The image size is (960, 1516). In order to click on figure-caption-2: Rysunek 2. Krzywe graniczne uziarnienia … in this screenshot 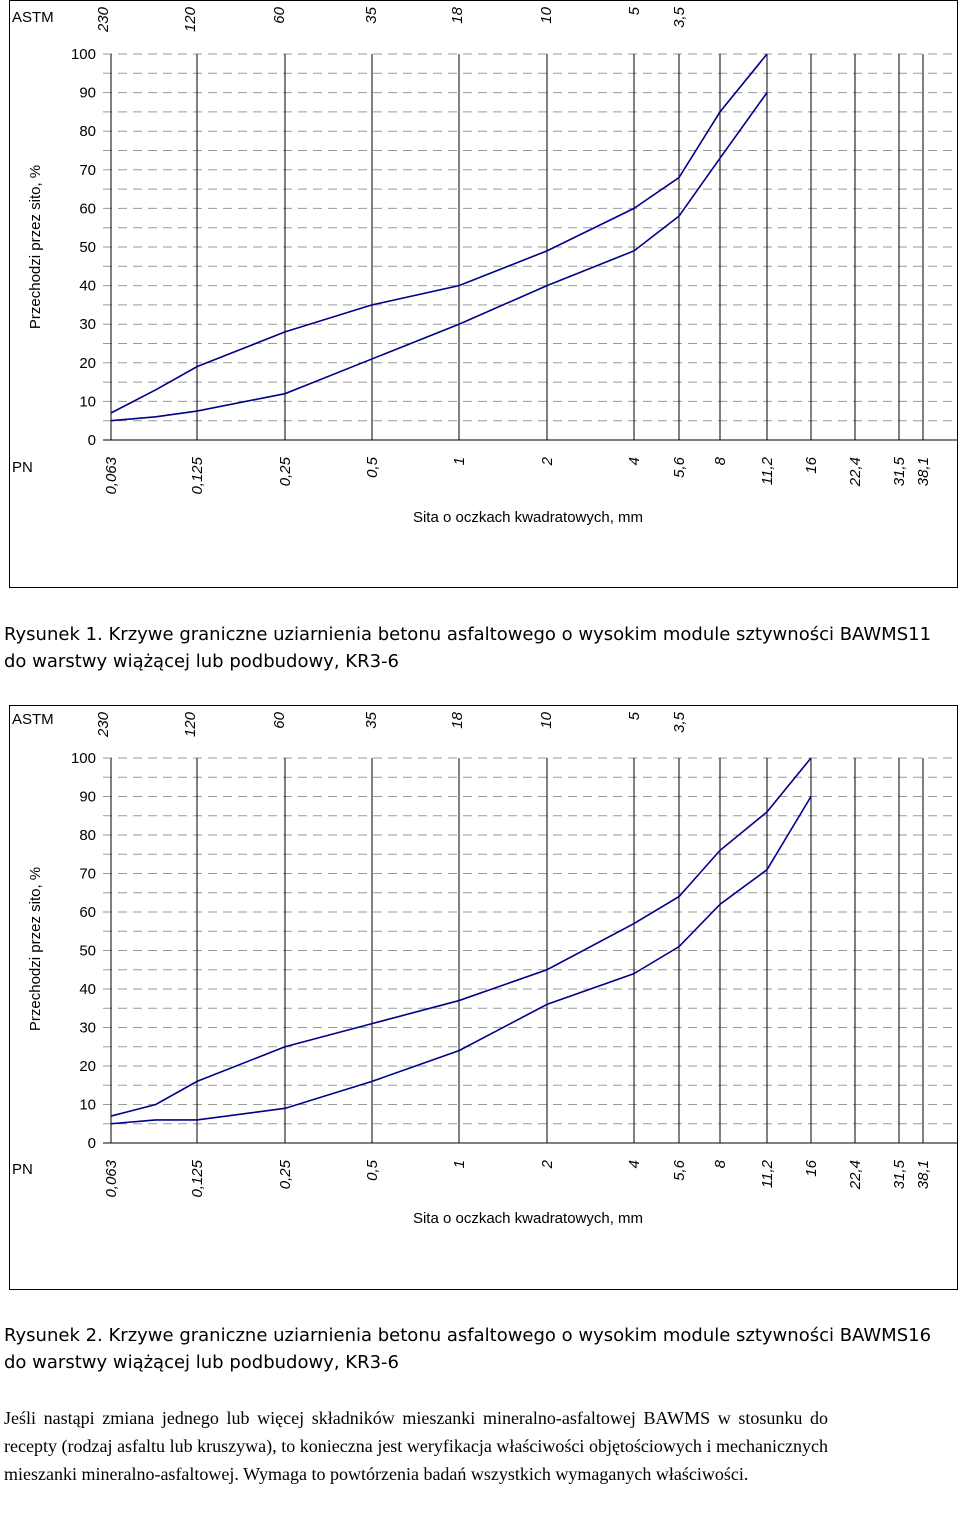, I will do `click(469, 1349)`.